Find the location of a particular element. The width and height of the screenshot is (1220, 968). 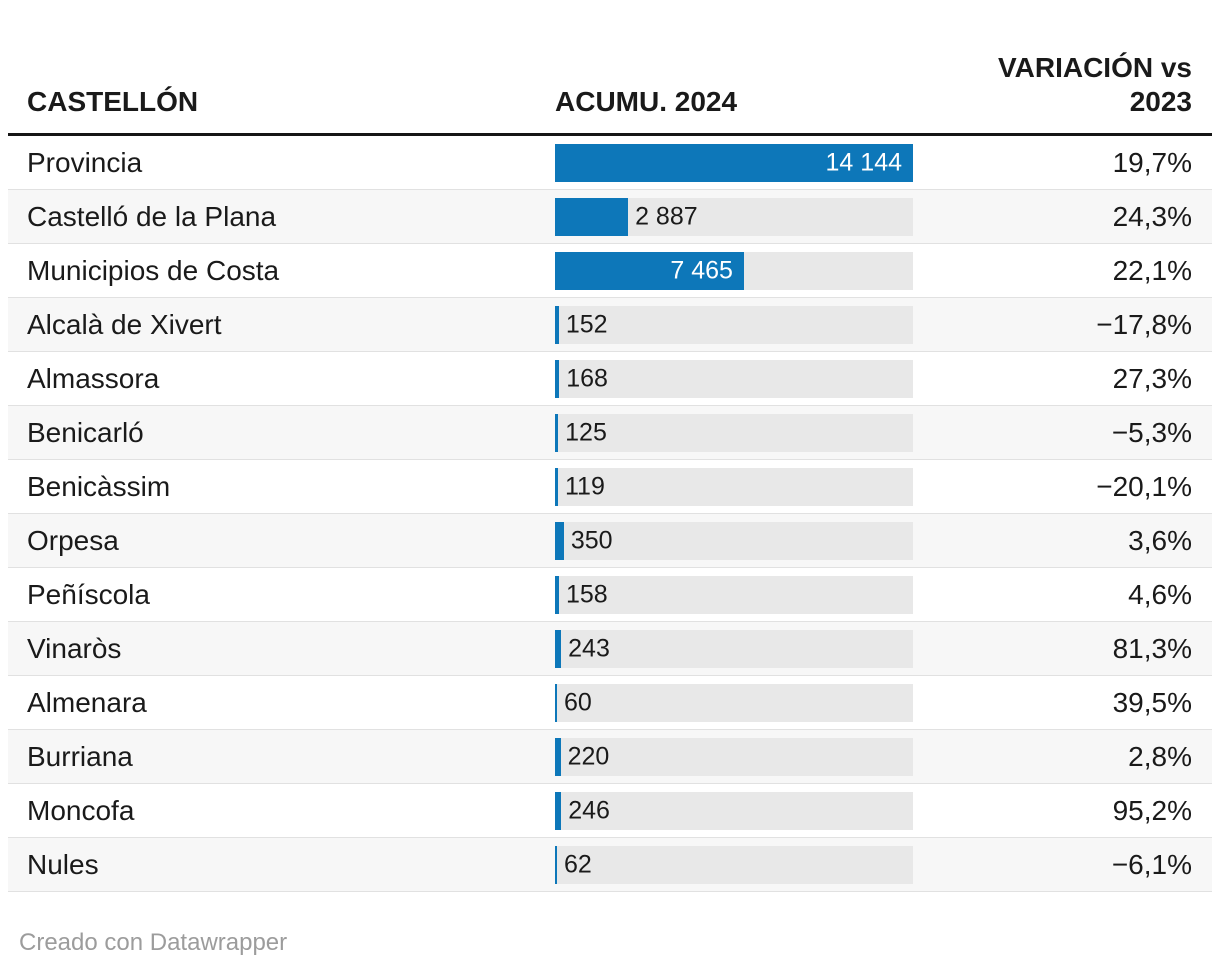

bar-value-label: 2 887 is located at coordinates (666, 216).